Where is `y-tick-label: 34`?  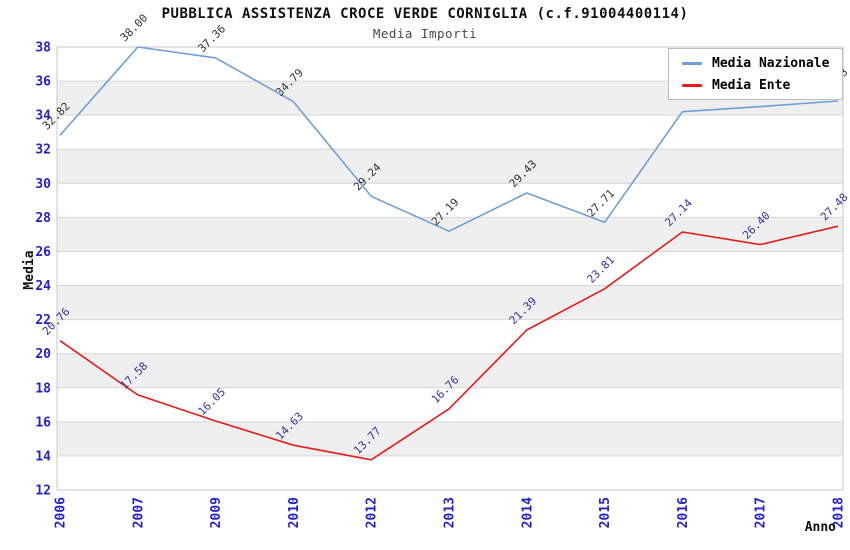 y-tick-label: 34 is located at coordinates (43, 116).